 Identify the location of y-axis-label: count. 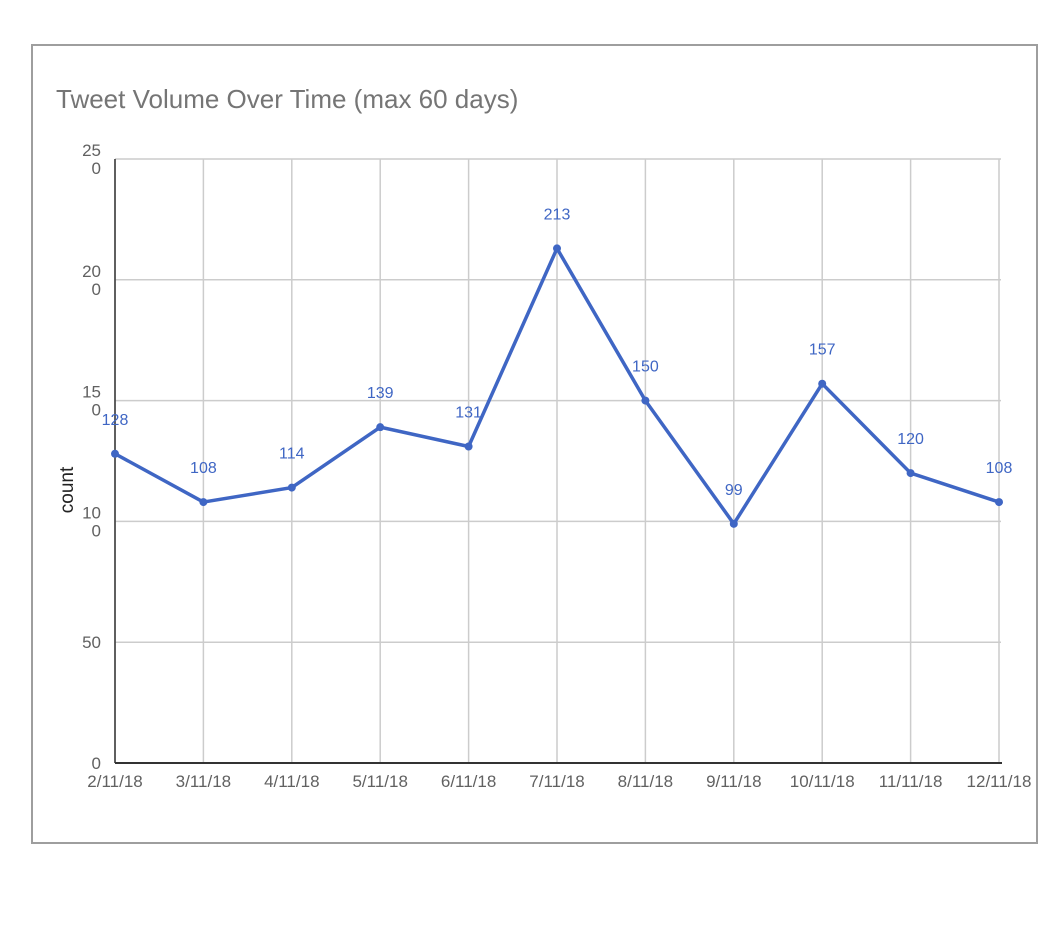
(67, 489).